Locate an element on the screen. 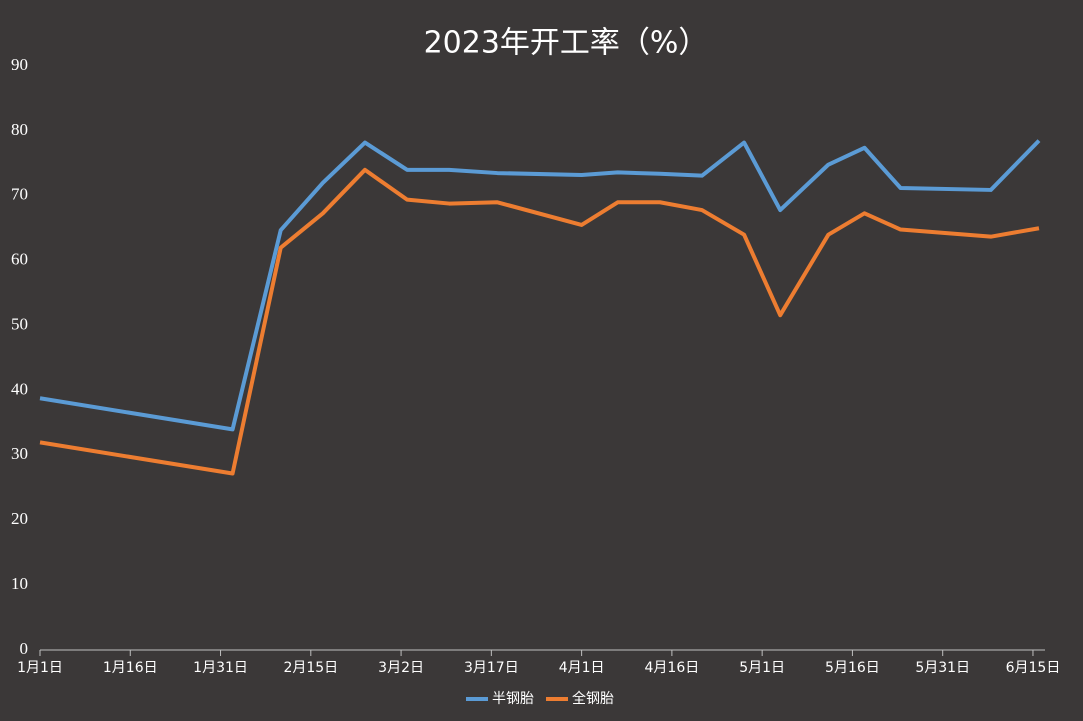 The height and width of the screenshot is (721, 1083). y-tick-label: 50 is located at coordinates (19, 323).